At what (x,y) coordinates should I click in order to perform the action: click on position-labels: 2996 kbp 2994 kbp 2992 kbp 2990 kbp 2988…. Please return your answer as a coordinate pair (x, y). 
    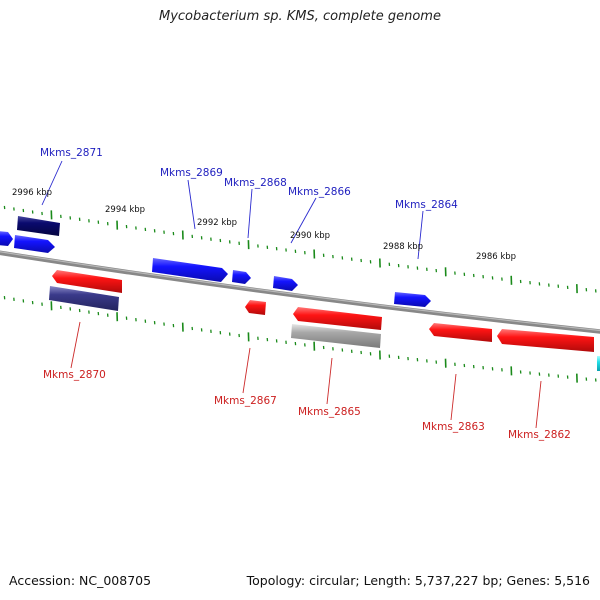
    Looking at the image, I should click on (264, 225).